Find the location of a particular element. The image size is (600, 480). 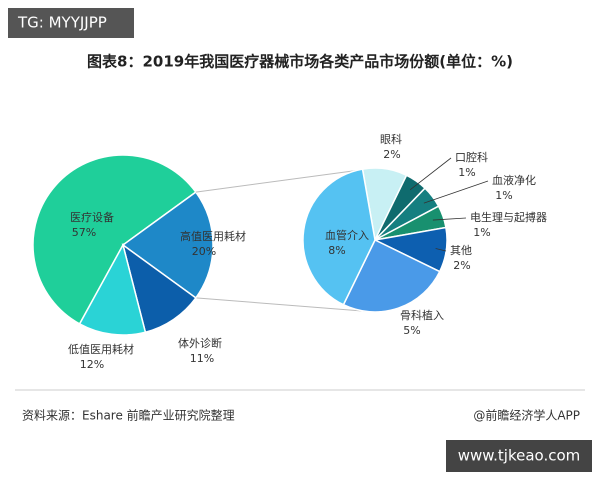

breakdown-label: 血液净化 is located at coordinates (514, 180).